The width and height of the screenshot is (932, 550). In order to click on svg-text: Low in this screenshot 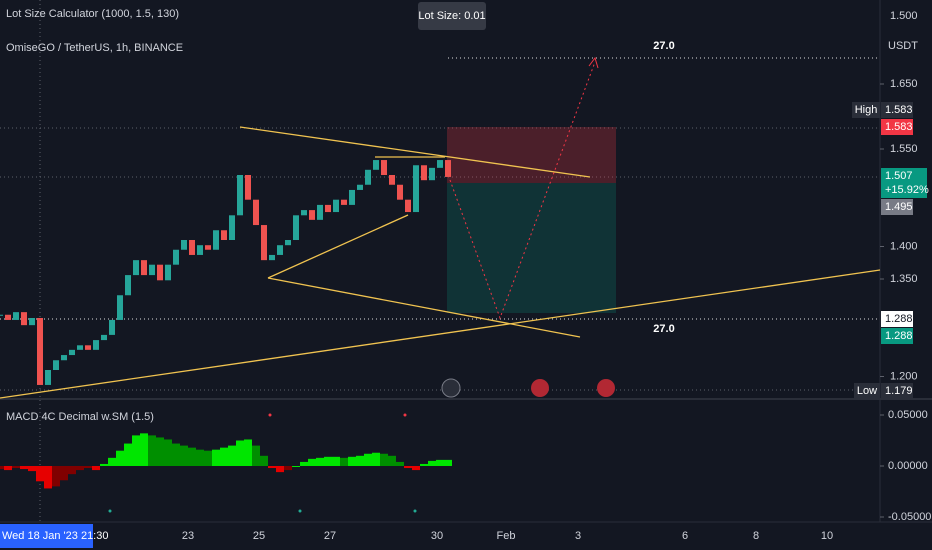, I will do `click(867, 391)`.